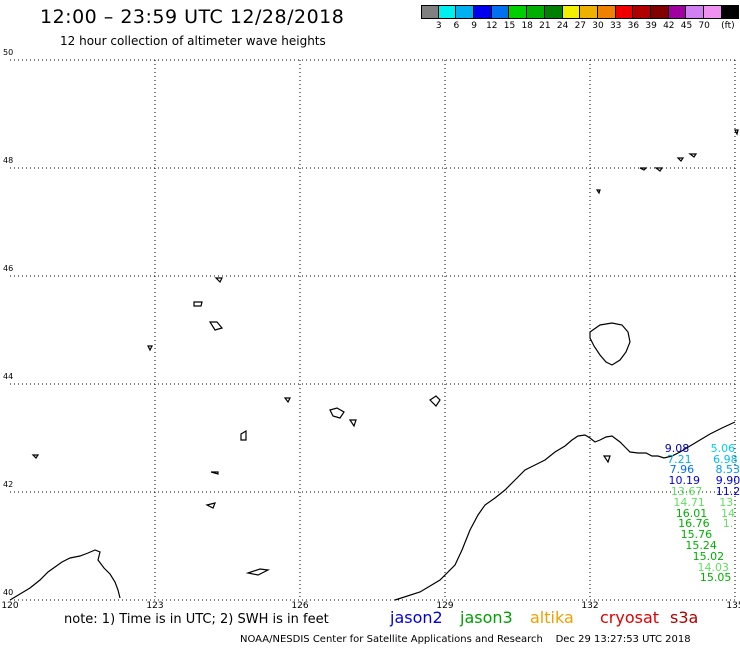  Describe the element at coordinates (727, 470) in the screenshot. I see `wave-height-reading: 8.53` at that location.